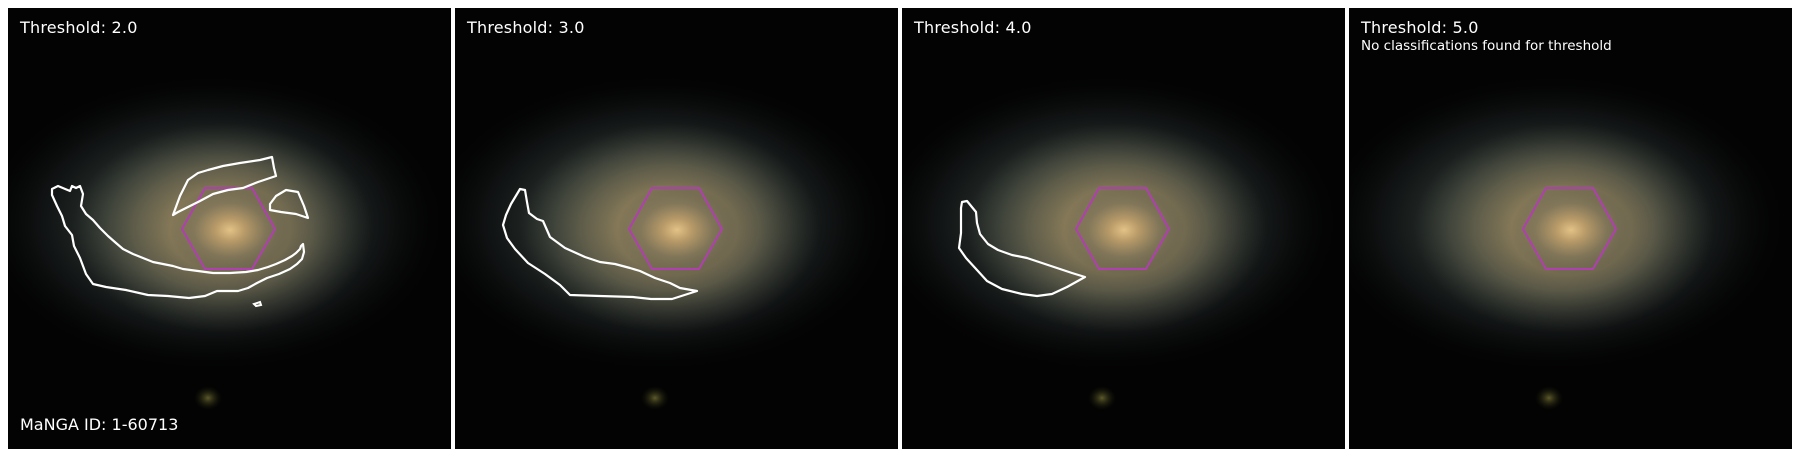 Image resolution: width=1800 pixels, height=457 pixels. I want to click on panel-title: Threshold: 2.0, so click(79, 27).